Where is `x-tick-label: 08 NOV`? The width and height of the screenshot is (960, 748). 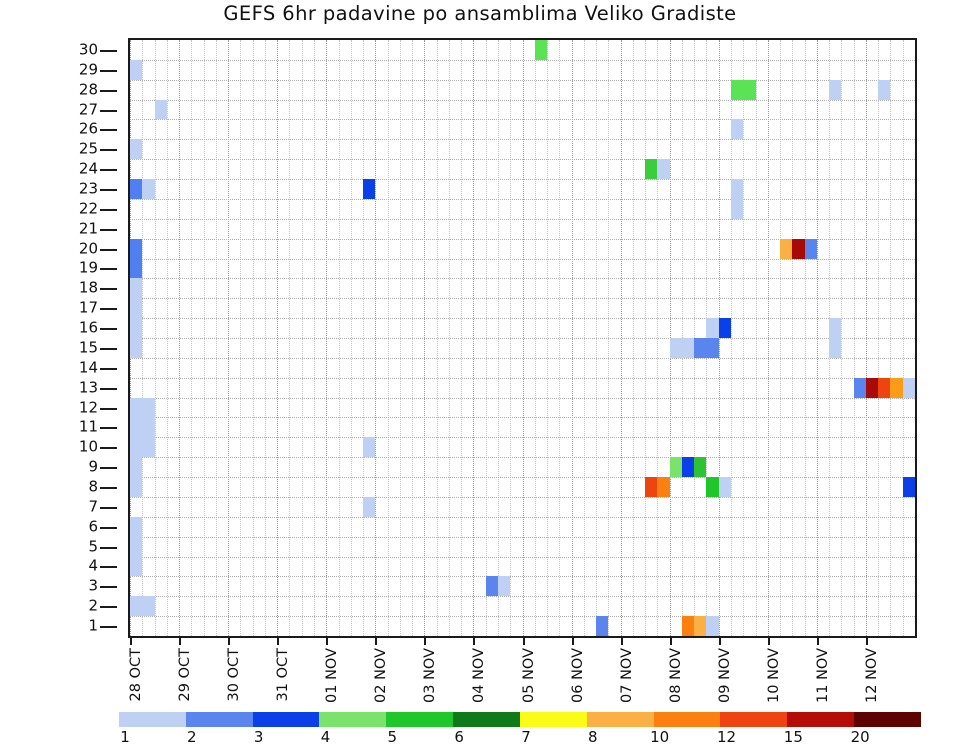
x-tick-label: 08 NOV is located at coordinates (675, 675).